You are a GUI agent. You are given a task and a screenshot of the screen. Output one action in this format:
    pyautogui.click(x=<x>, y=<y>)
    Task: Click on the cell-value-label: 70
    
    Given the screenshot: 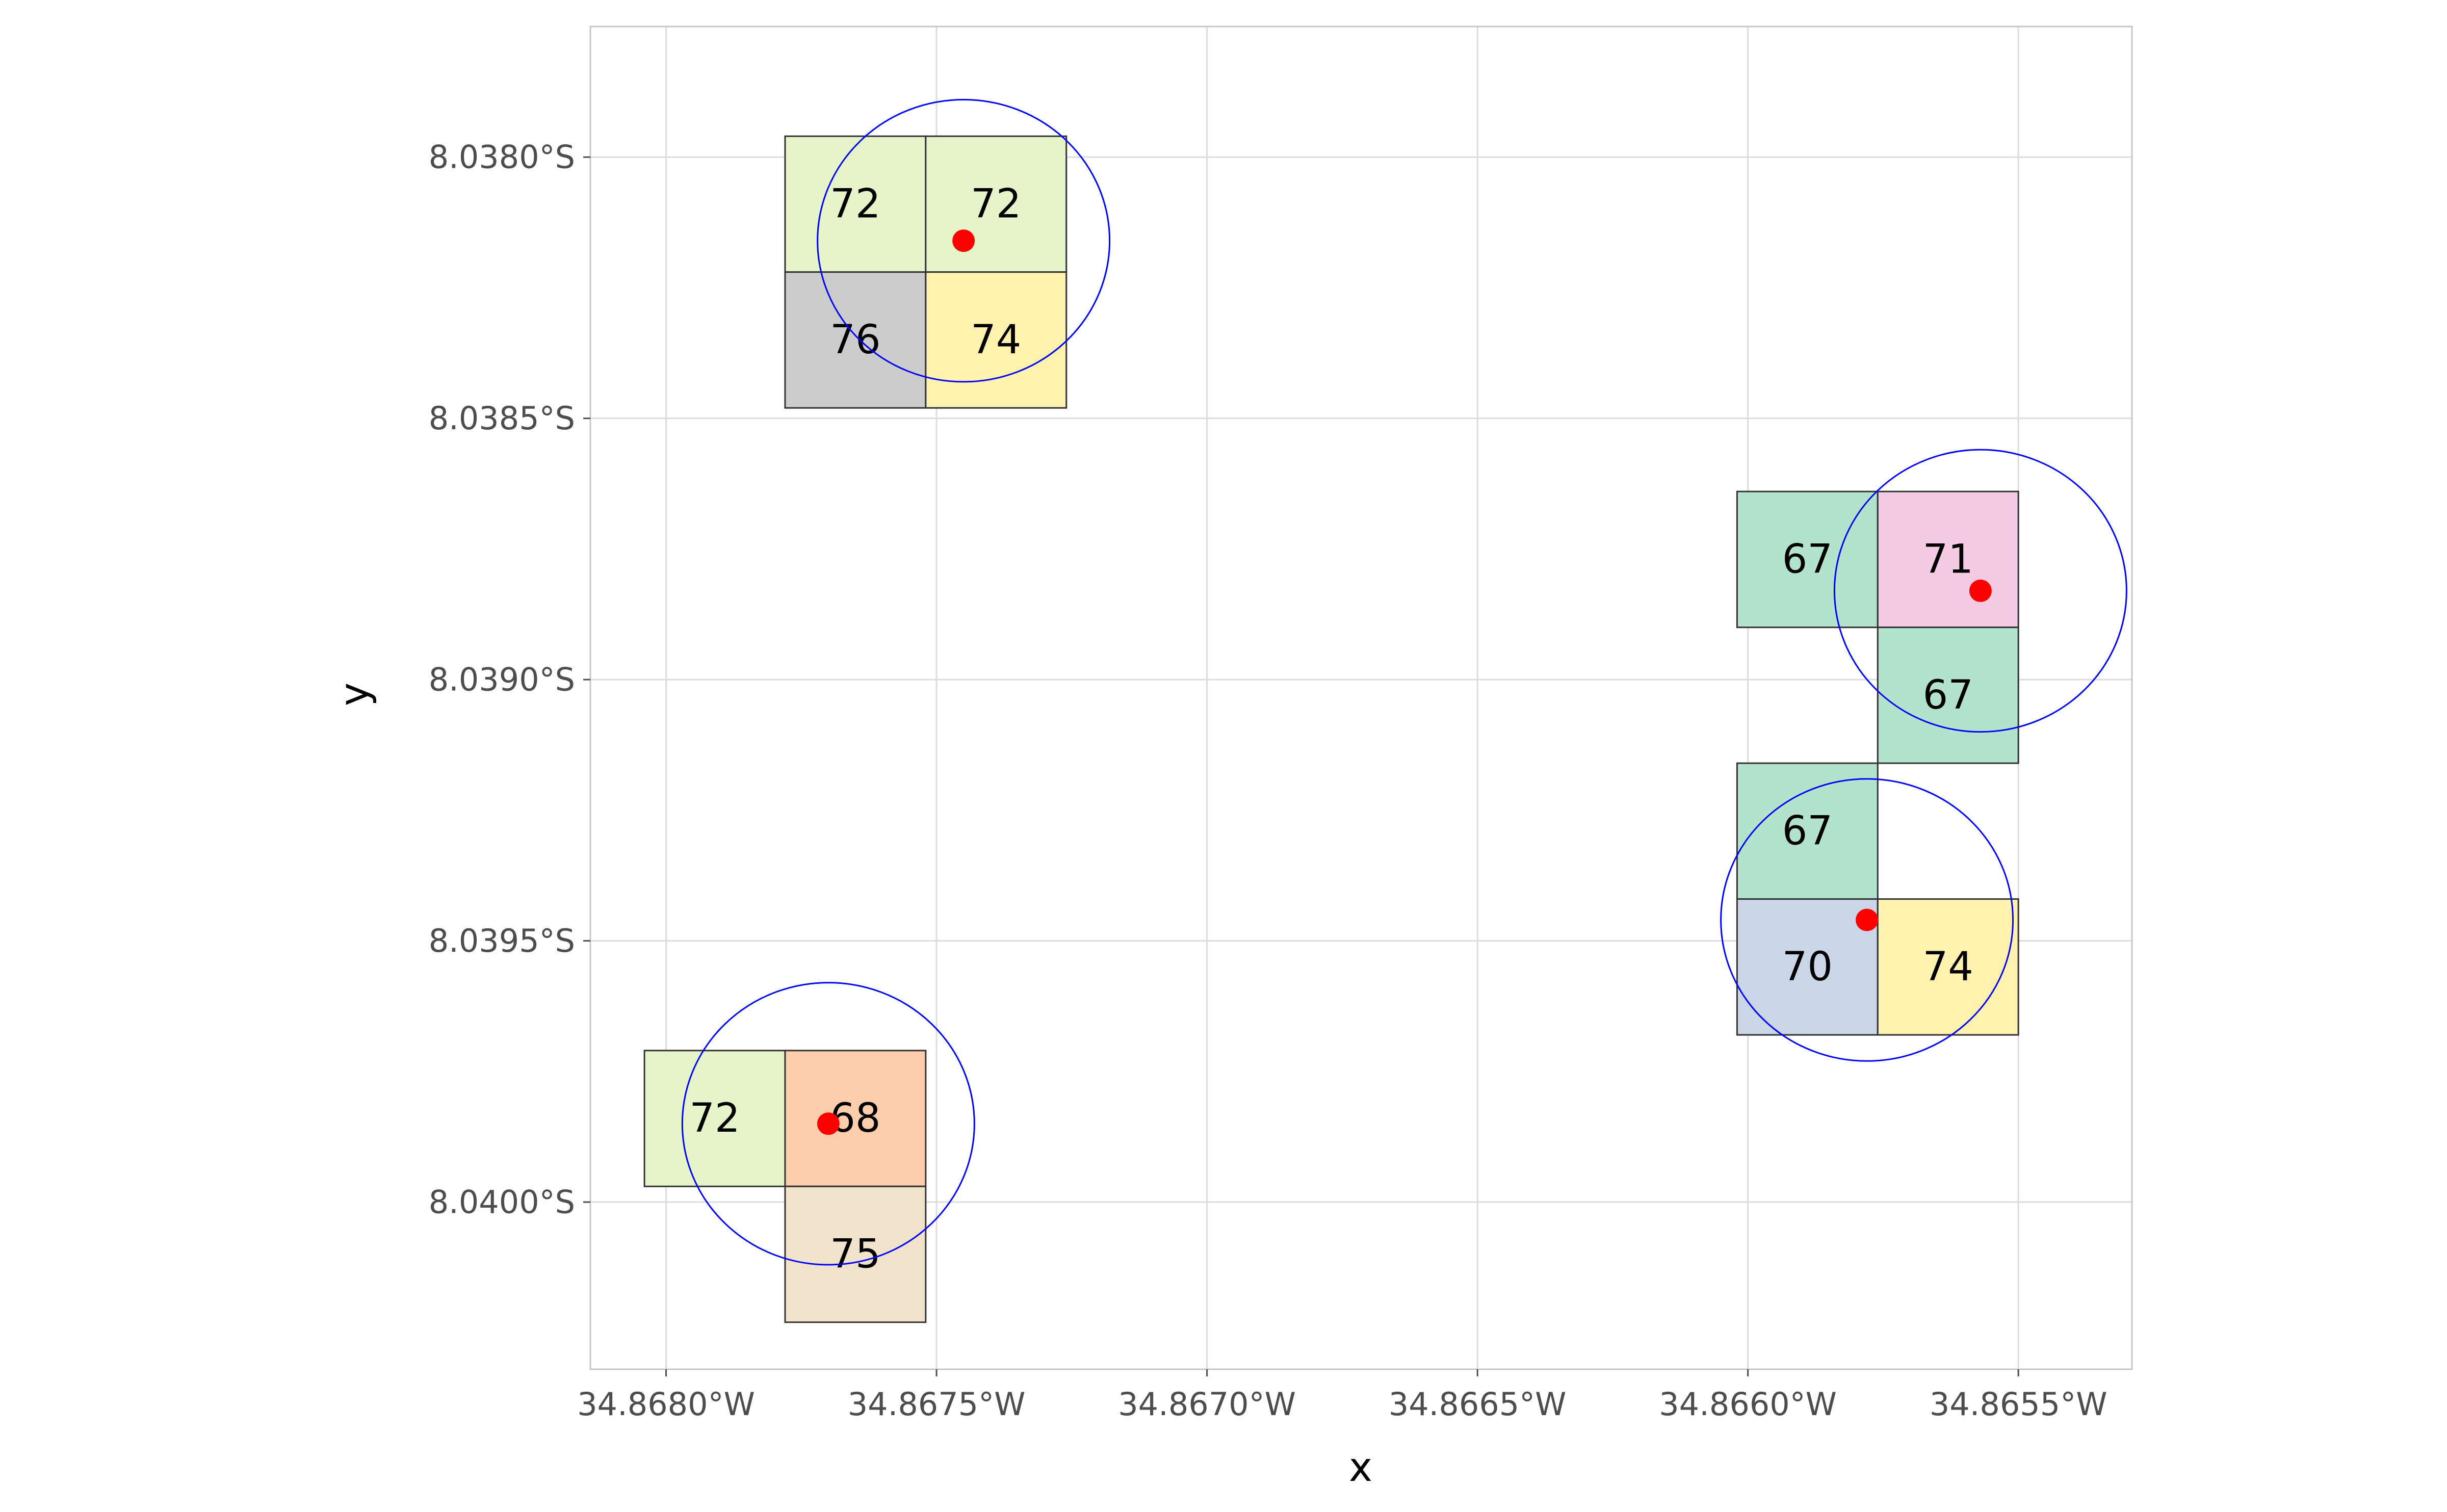 What is the action you would take?
    pyautogui.click(x=1807, y=967)
    